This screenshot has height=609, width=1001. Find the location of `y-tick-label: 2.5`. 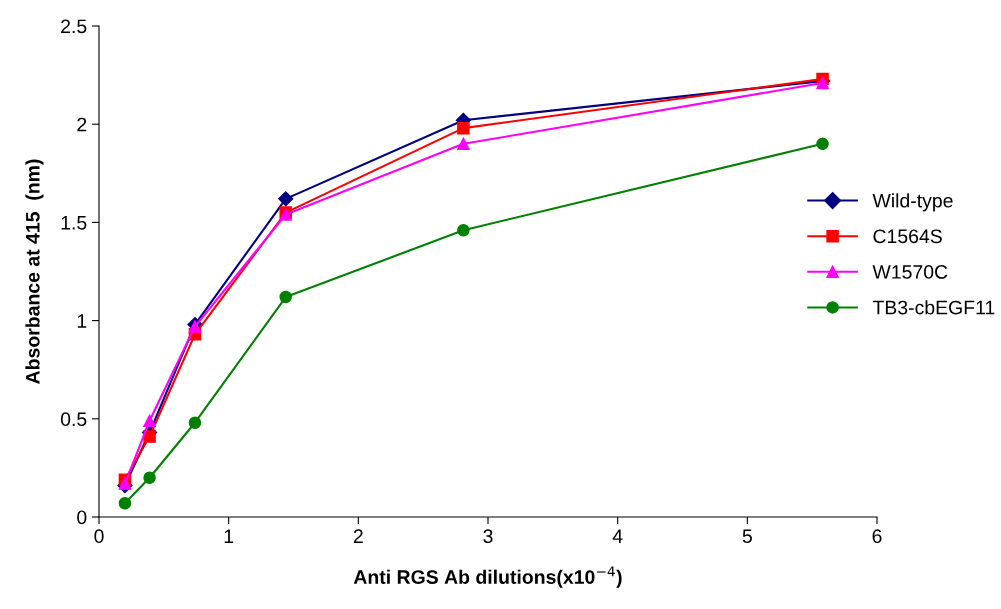

y-tick-label: 2.5 is located at coordinates (74, 26).